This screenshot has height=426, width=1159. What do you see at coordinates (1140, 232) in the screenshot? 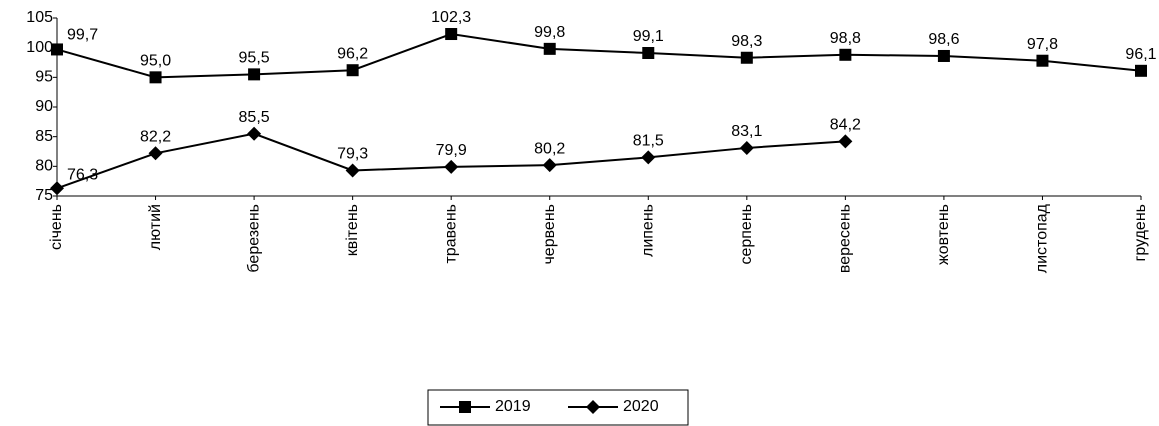
I see `x-tick-label: грудень` at bounding box center [1140, 232].